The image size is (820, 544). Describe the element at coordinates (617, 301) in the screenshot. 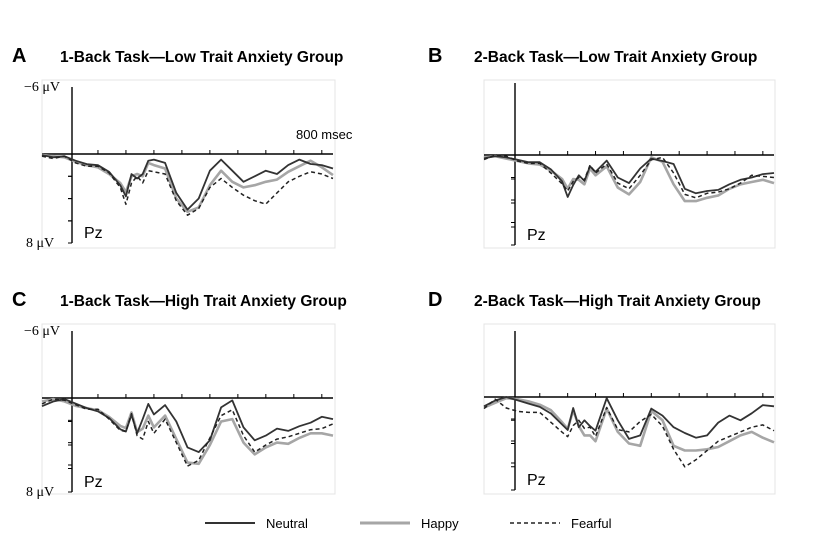

I see `panel-title: 2-Back Task—High Trait Anxiety Group` at that location.